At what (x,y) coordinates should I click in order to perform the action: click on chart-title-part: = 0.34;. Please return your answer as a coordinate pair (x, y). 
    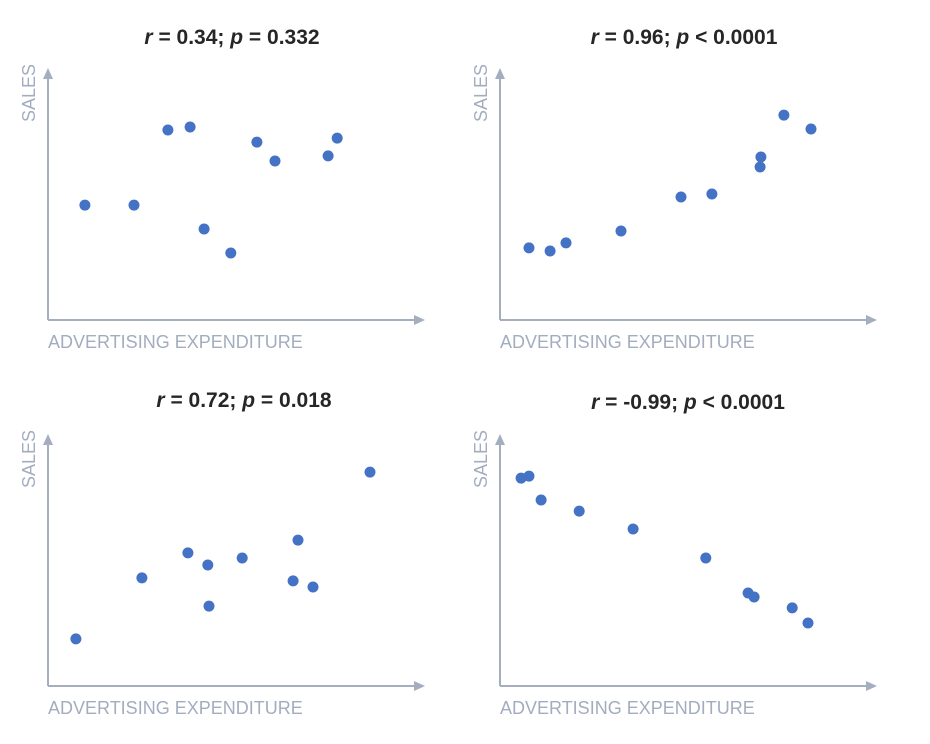
    Looking at the image, I should click on (192, 37).